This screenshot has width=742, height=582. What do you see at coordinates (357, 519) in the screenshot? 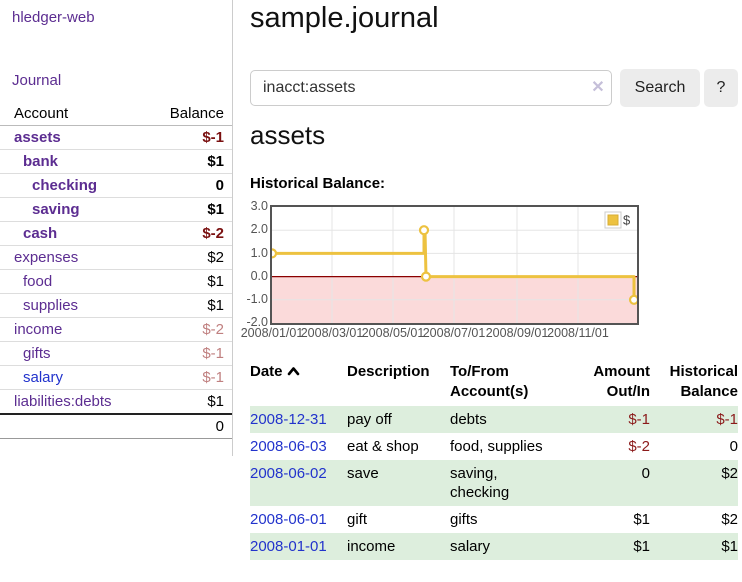
I see `transaction-description: gift` at bounding box center [357, 519].